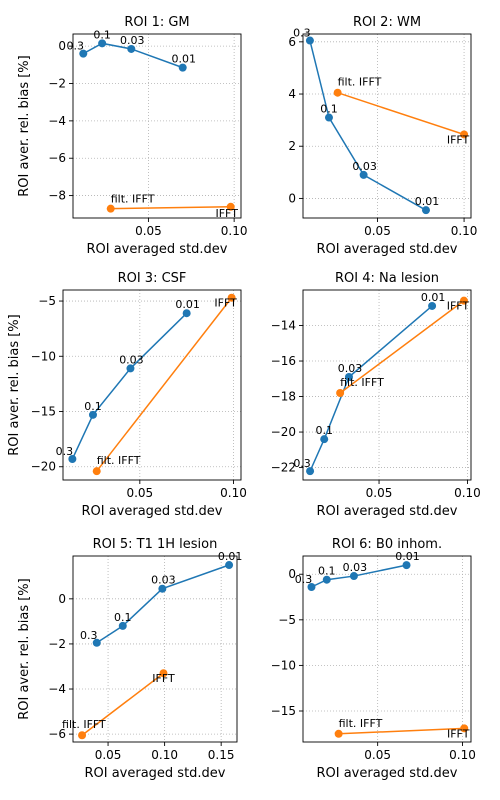 The image size is (500, 800). I want to click on y-tick-label: −14, so click(283, 326).